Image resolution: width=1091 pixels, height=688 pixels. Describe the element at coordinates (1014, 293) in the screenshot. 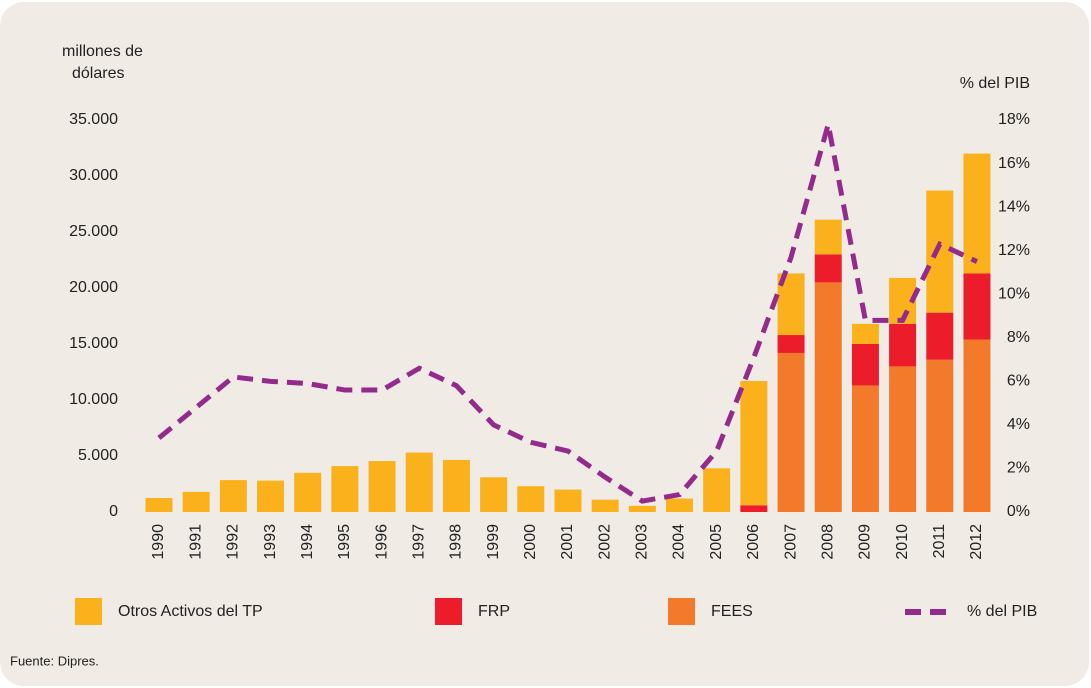

I see `y2-tick-label: 10%` at that location.